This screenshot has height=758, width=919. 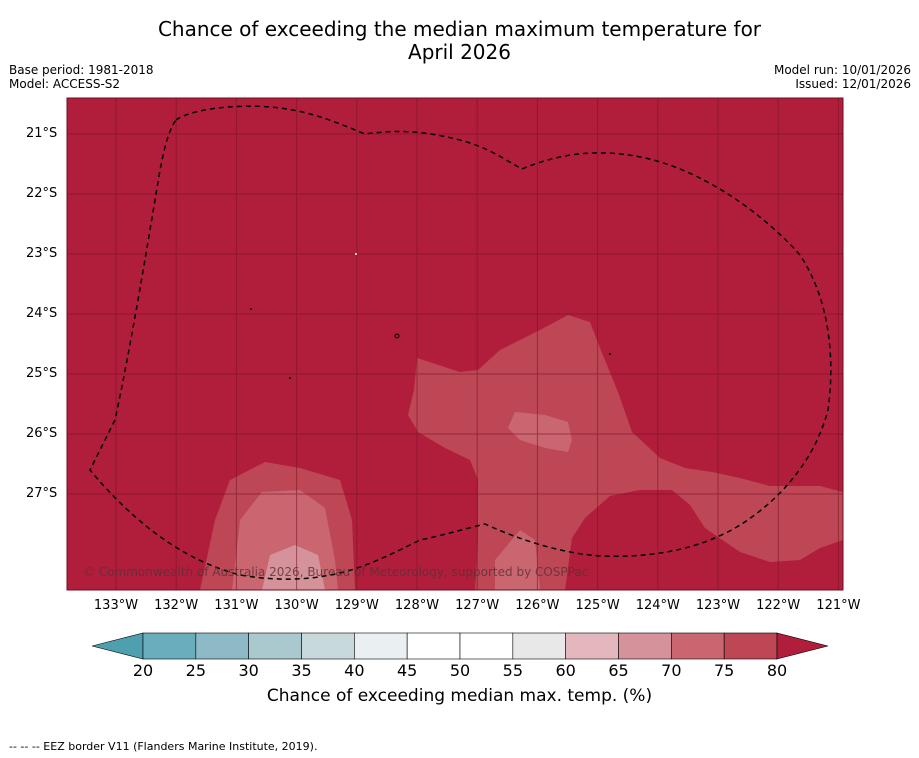 What do you see at coordinates (477, 605) in the screenshot?
I see `longitude-label: 127°W` at bounding box center [477, 605].